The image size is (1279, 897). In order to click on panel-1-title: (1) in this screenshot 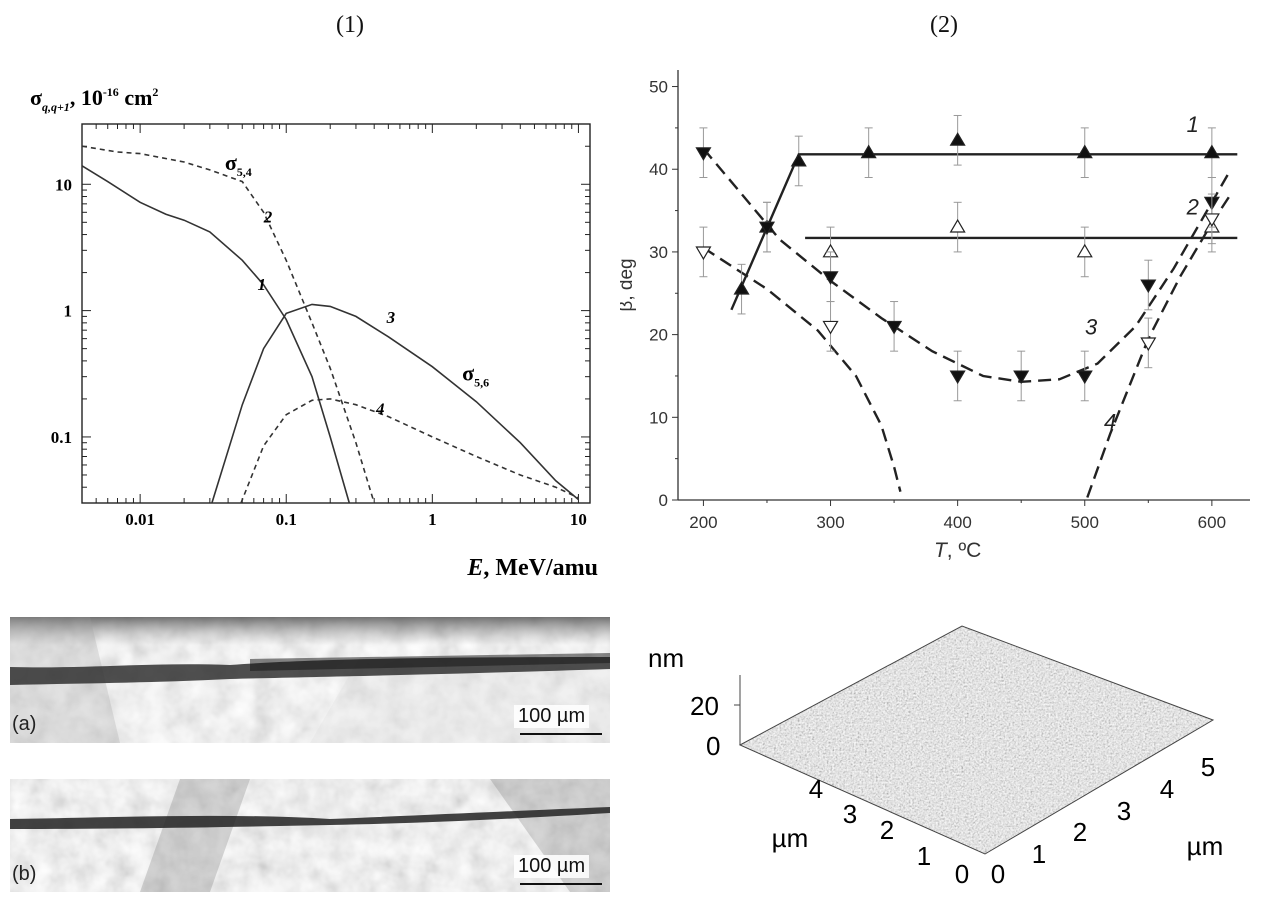, I will do `click(350, 25)`.